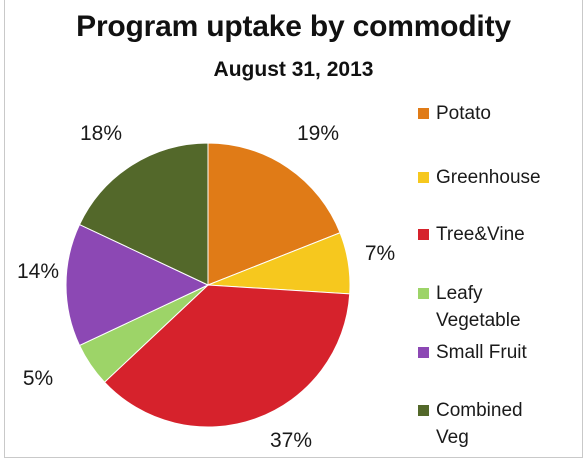  I want to click on legend-label-leafy-vegetable-line2: Vegetable, so click(478, 320).